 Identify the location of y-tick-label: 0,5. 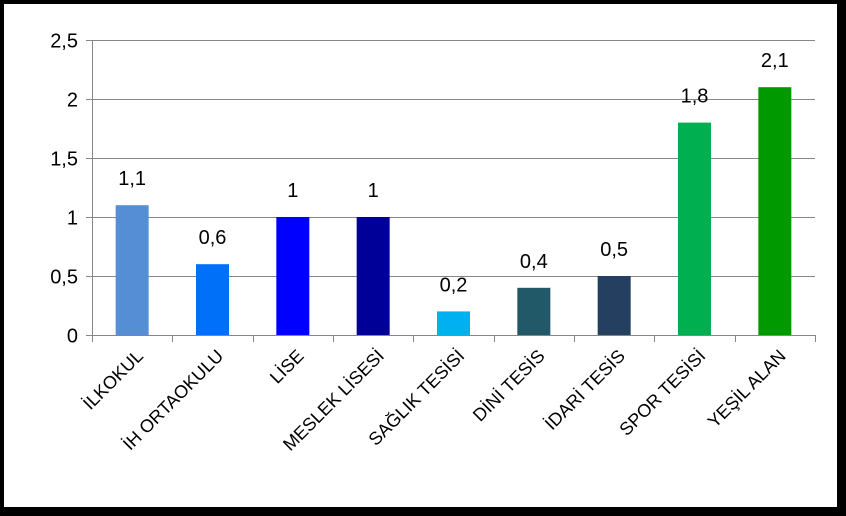
(64, 278).